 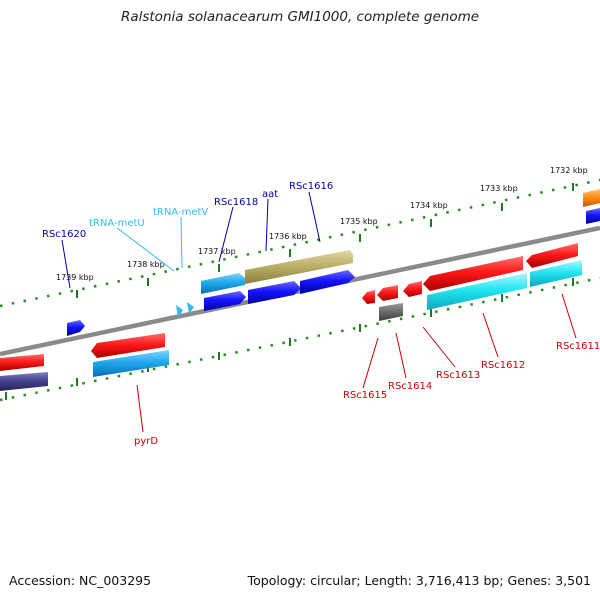 I want to click on tick-label: 1737 kbp, so click(x=217, y=251).